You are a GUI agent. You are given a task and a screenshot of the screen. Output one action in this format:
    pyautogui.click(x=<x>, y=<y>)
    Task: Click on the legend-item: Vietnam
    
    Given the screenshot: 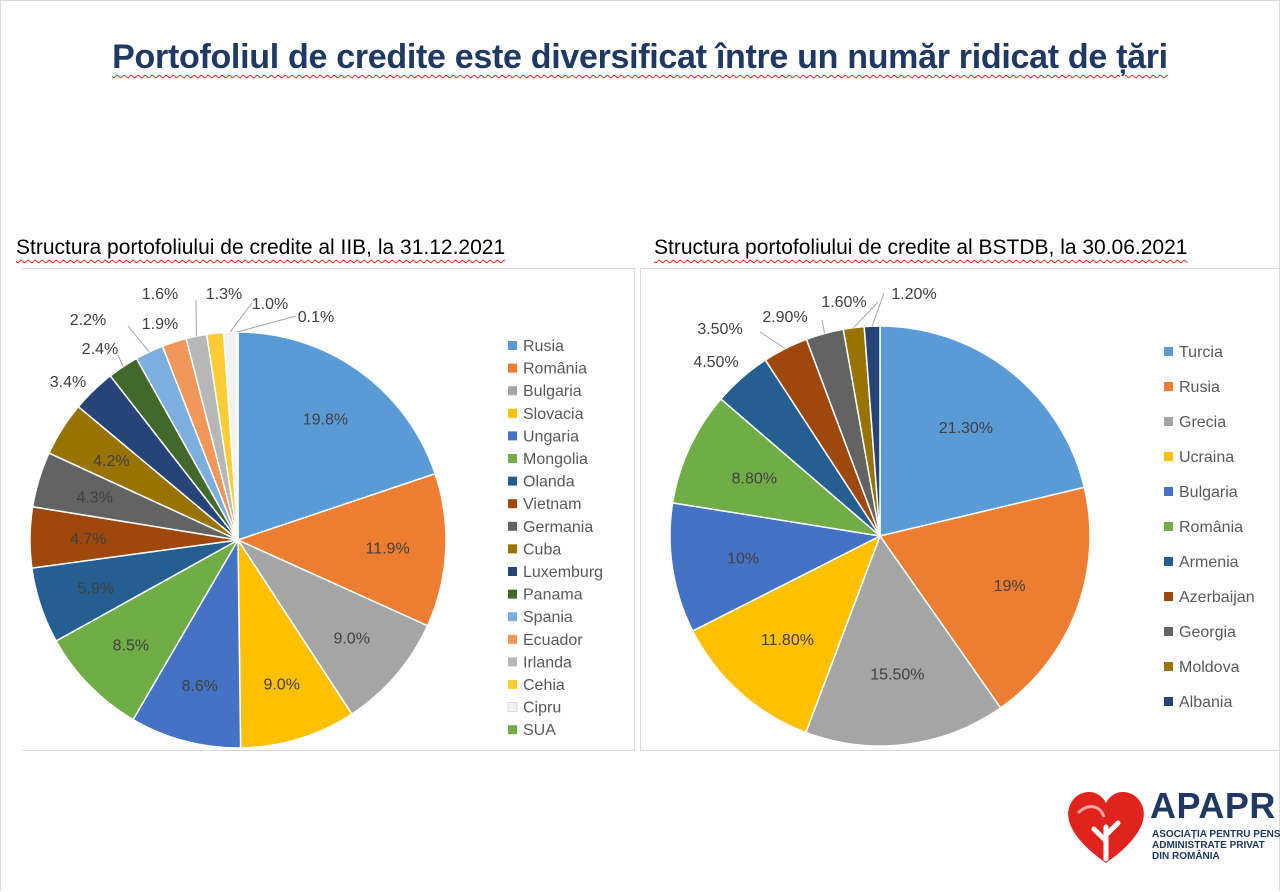 What is the action you would take?
    pyautogui.click(x=544, y=504)
    